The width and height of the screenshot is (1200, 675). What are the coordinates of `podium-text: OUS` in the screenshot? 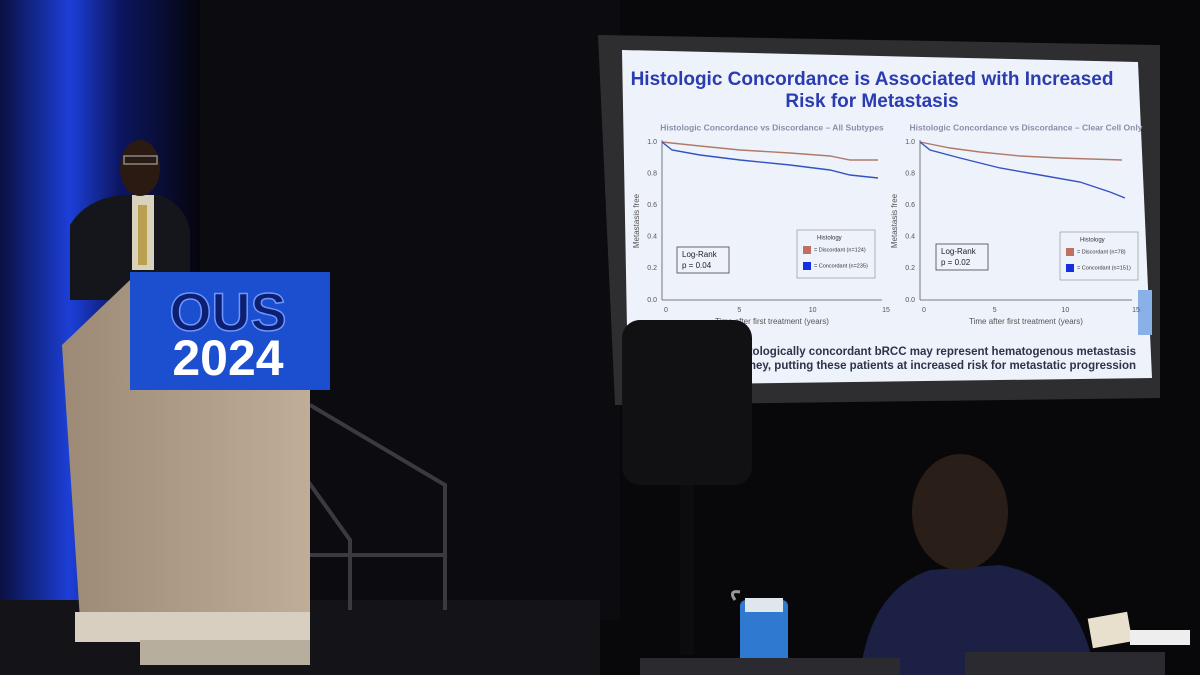 It's located at (227, 312).